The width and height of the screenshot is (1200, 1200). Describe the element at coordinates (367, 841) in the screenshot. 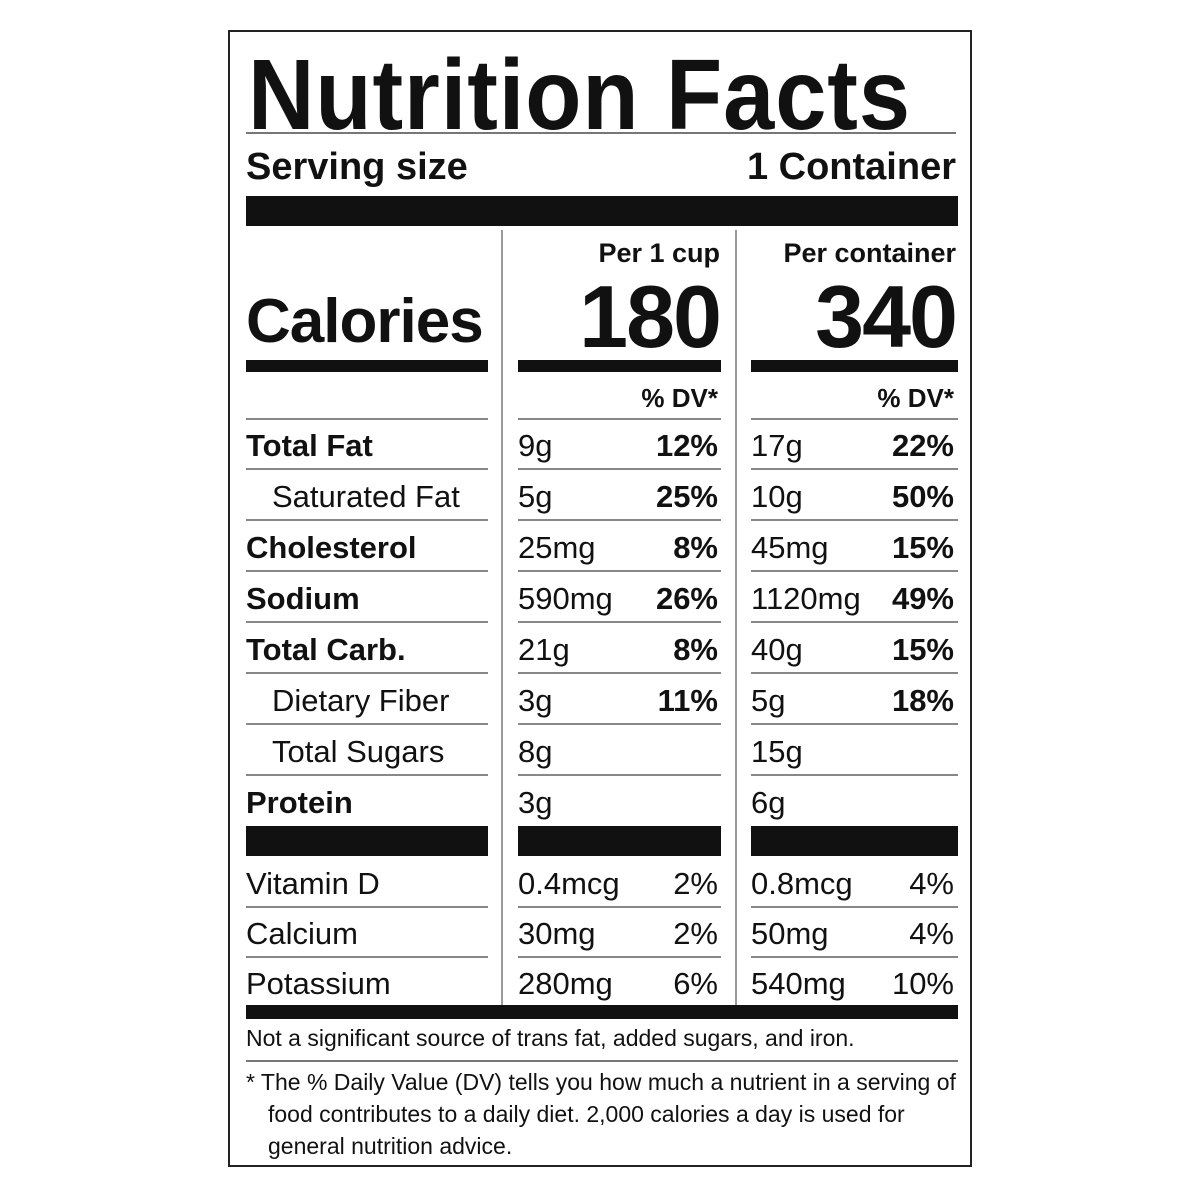

I see `protein-bar-name` at that location.